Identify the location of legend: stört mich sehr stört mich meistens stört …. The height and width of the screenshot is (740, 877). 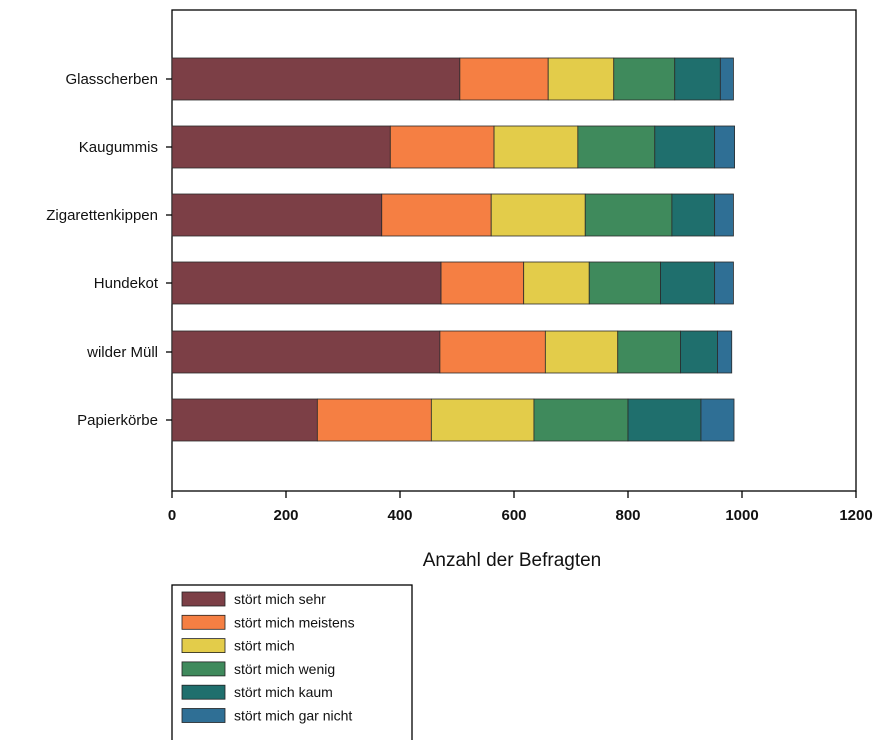
(292, 662).